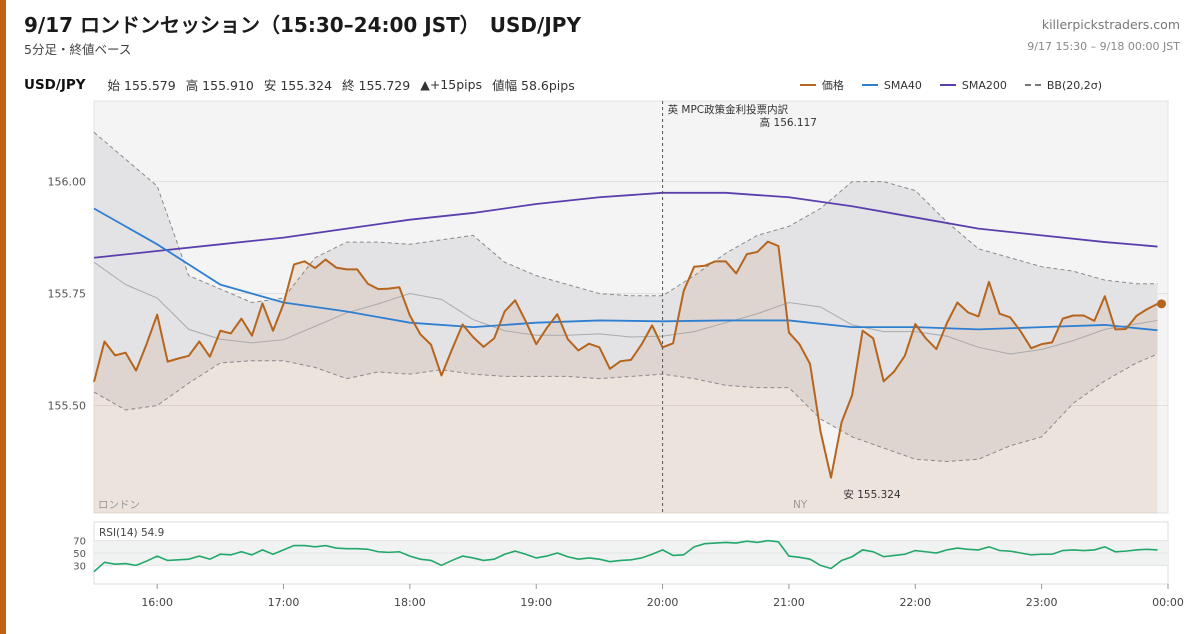 Image resolution: width=1200 pixels, height=634 pixels. What do you see at coordinates (789, 602) in the screenshot?
I see `x-tick-label: 21:00` at bounding box center [789, 602].